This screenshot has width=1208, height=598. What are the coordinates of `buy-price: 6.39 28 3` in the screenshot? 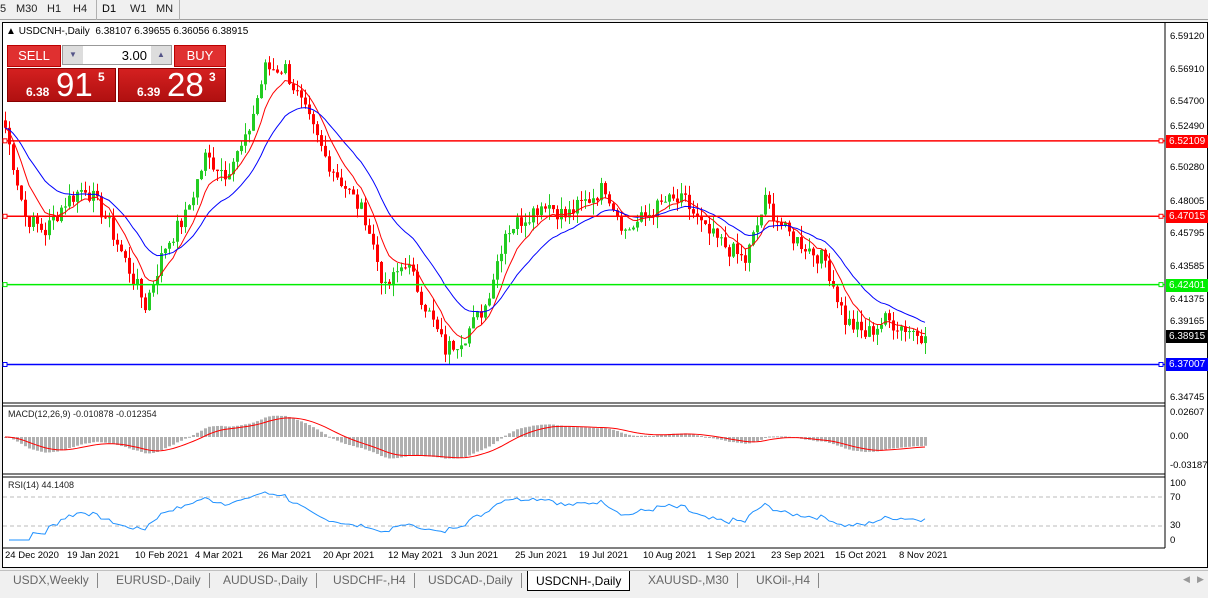 It's located at (172, 84).